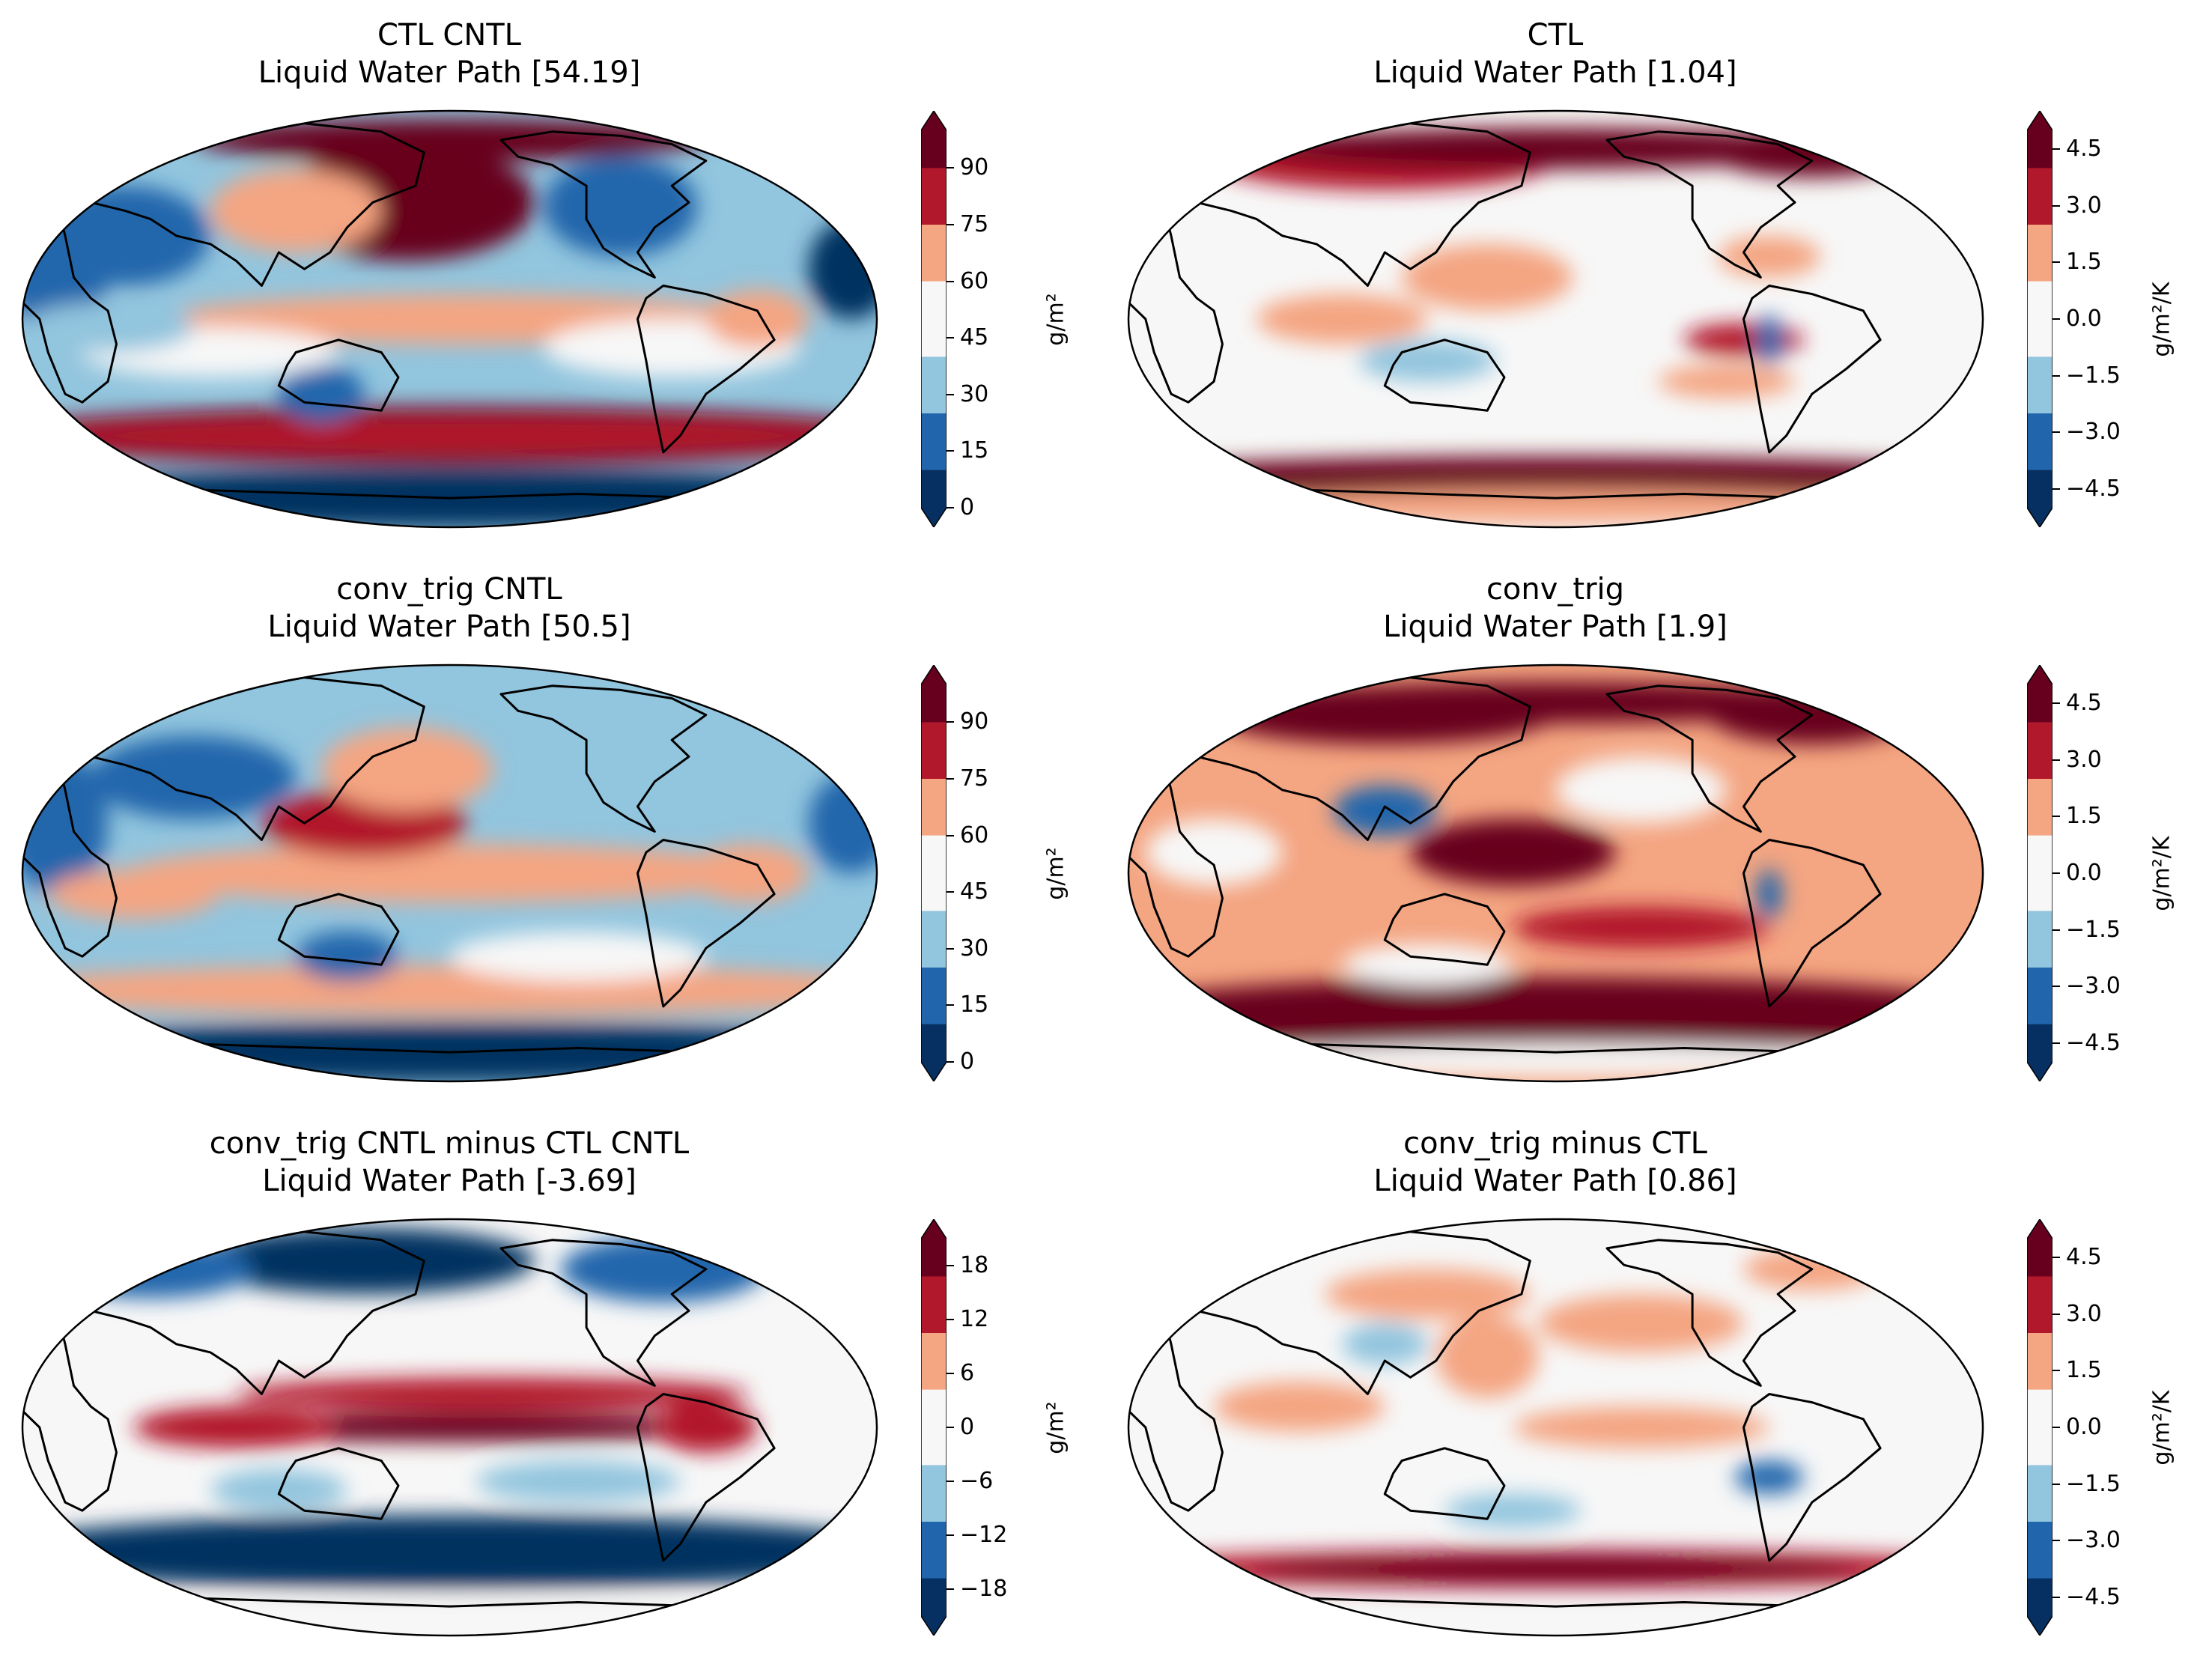 The height and width of the screenshot is (1670, 2212). Describe the element at coordinates (974, 1319) in the screenshot. I see `colorbar-tick-label: 12` at that location.